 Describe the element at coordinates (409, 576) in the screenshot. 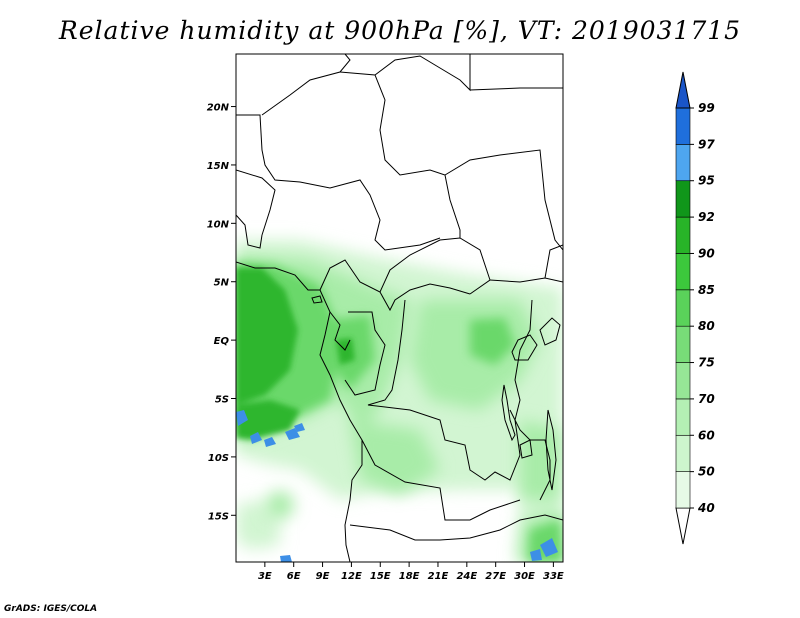

I see `lon-tick-label: 18E` at that location.